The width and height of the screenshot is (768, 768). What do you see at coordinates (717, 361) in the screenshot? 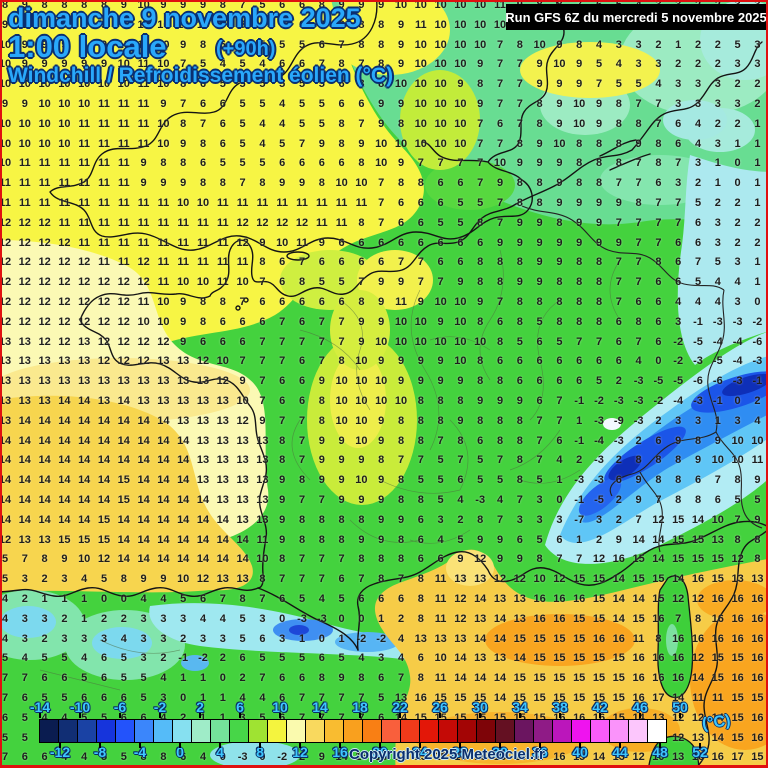
I see `grid-value: -5` at bounding box center [717, 361].